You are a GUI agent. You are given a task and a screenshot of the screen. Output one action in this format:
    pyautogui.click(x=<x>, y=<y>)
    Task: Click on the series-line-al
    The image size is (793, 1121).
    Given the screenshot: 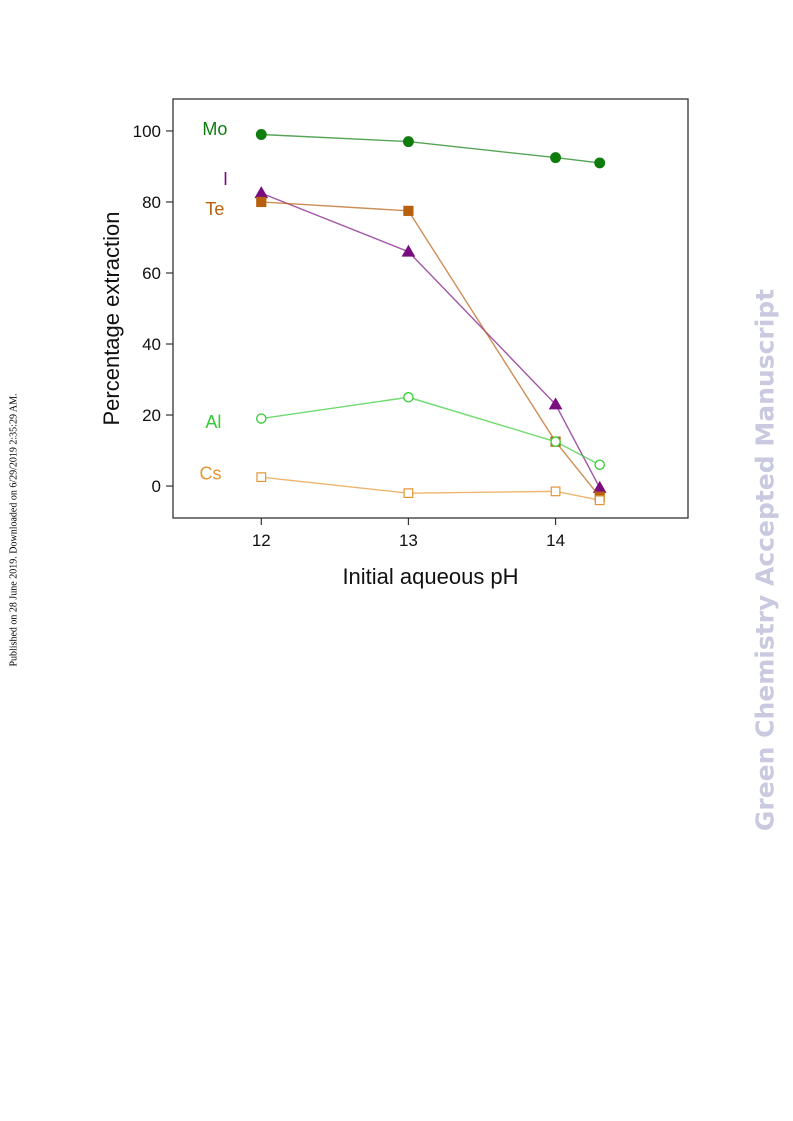 What is the action you would take?
    pyautogui.click(x=431, y=431)
    